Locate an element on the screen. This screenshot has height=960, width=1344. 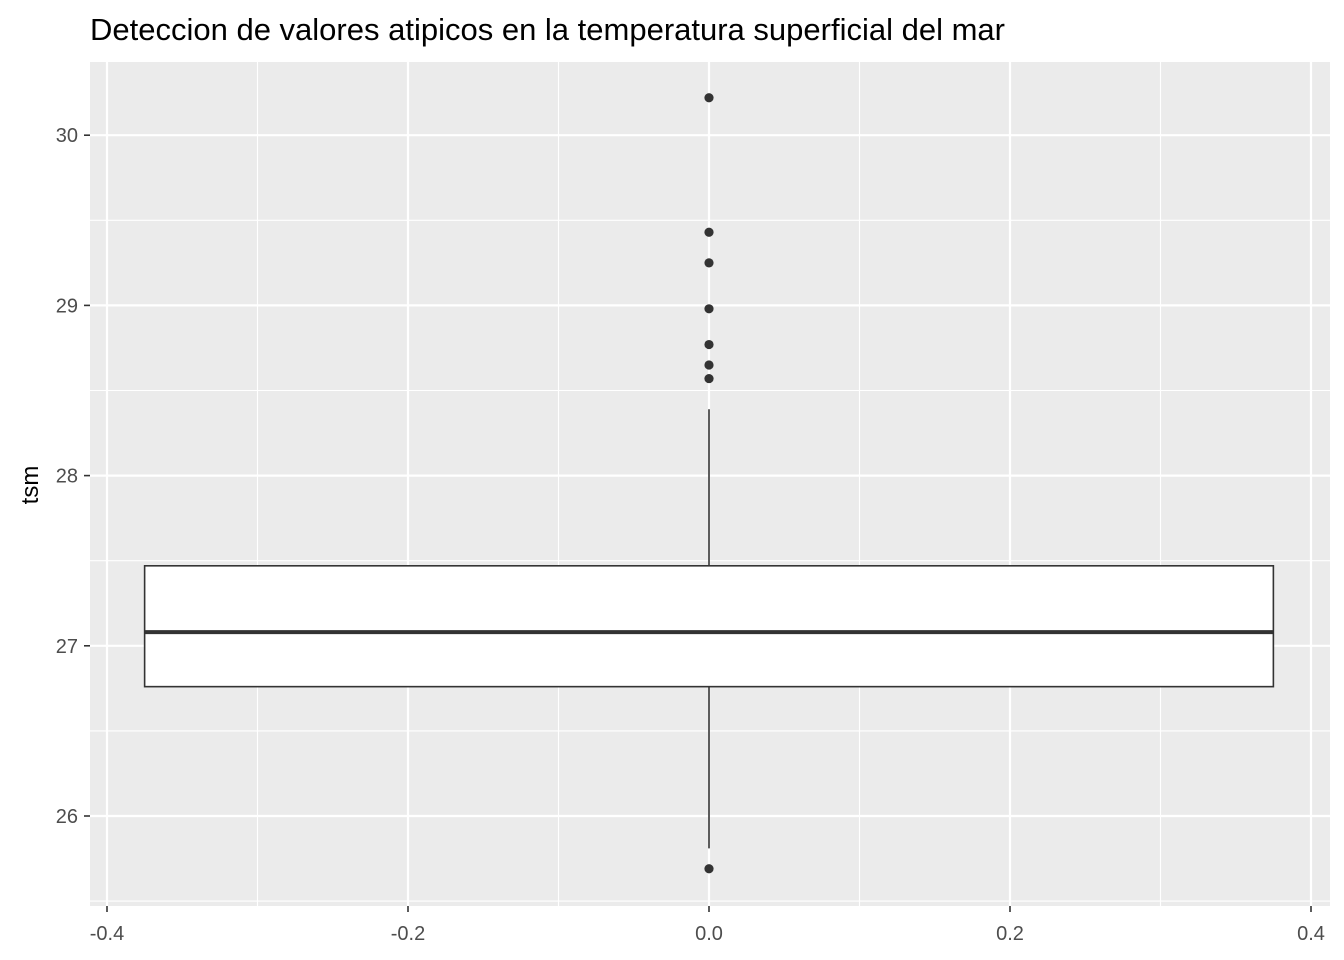
x-tick-label: 0.0 is located at coordinates (709, 934).